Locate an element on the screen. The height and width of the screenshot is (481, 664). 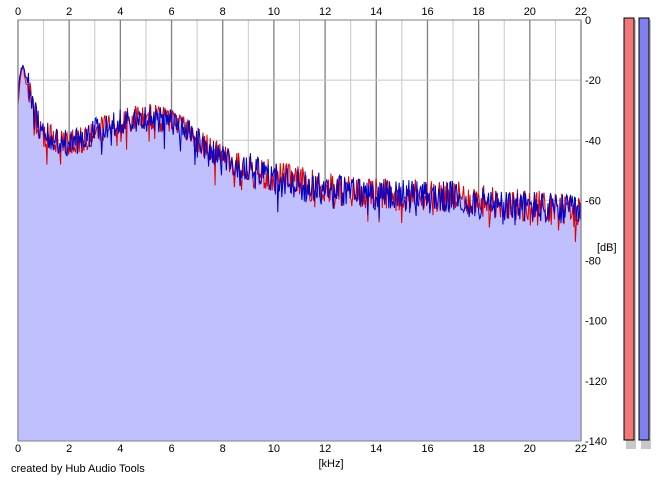
x-tick-top-8: 8 is located at coordinates (223, 12).